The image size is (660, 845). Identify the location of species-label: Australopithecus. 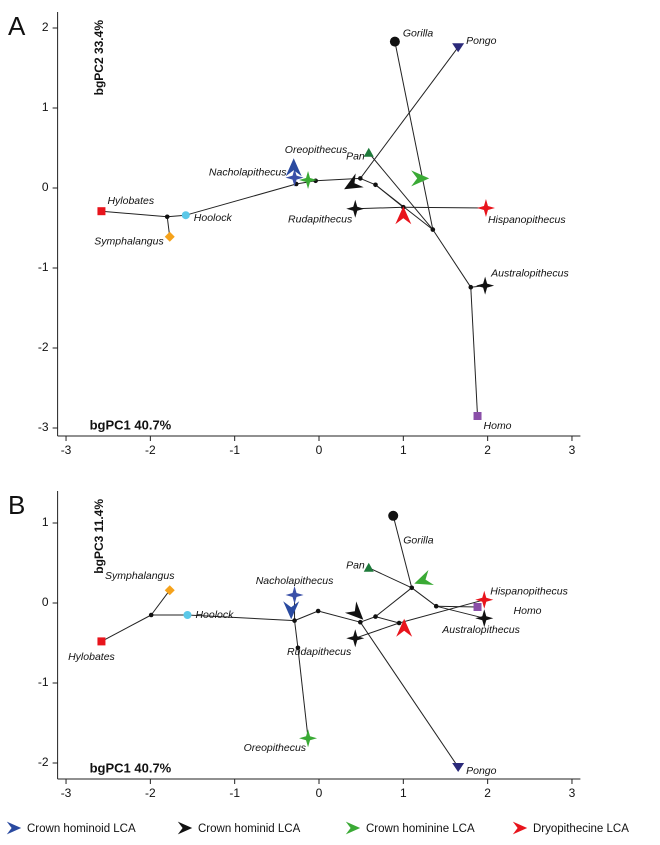
(529, 273).